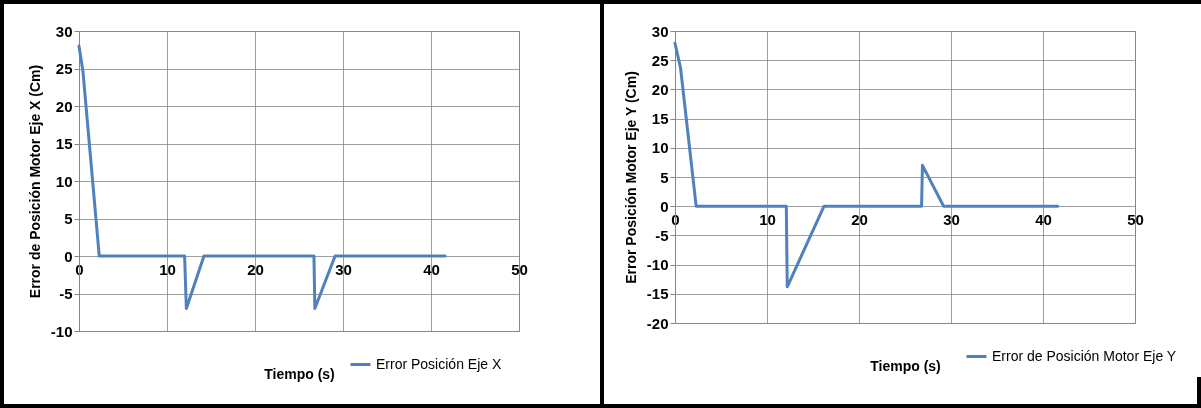  What do you see at coordinates (439, 363) in the screenshot?
I see `legend-label: Error Posición Eje X` at bounding box center [439, 363].